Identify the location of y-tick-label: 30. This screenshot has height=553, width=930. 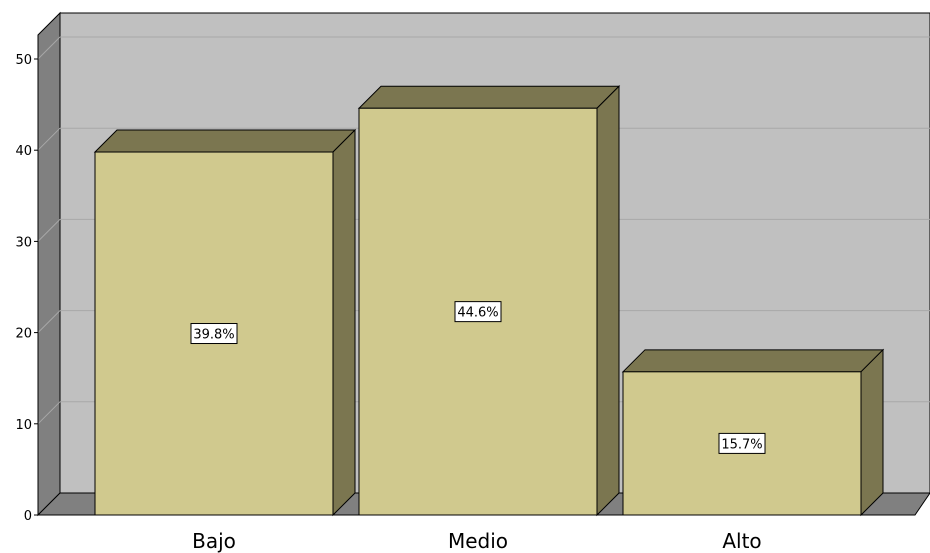
(23, 242).